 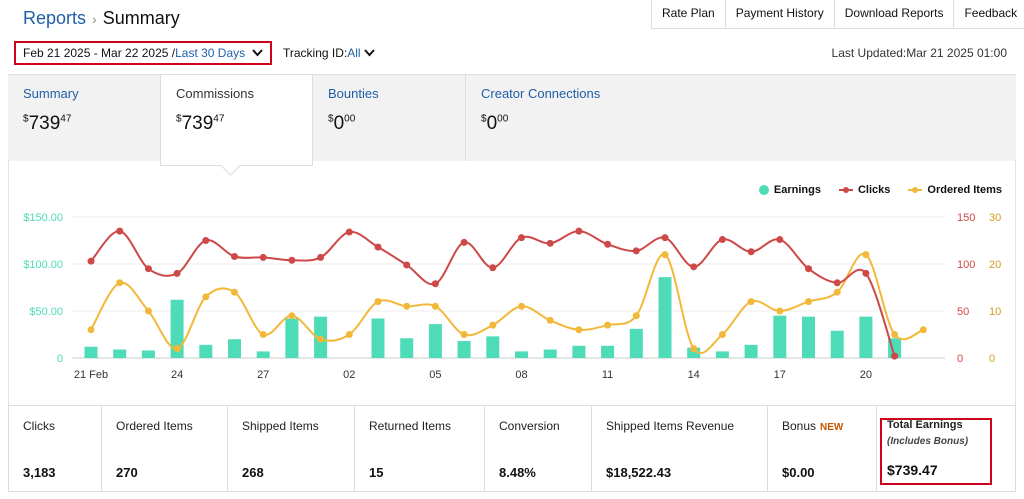 What do you see at coordinates (821, 448) in the screenshot?
I see `stat-bonus: Bonus NEW $0.00` at bounding box center [821, 448].